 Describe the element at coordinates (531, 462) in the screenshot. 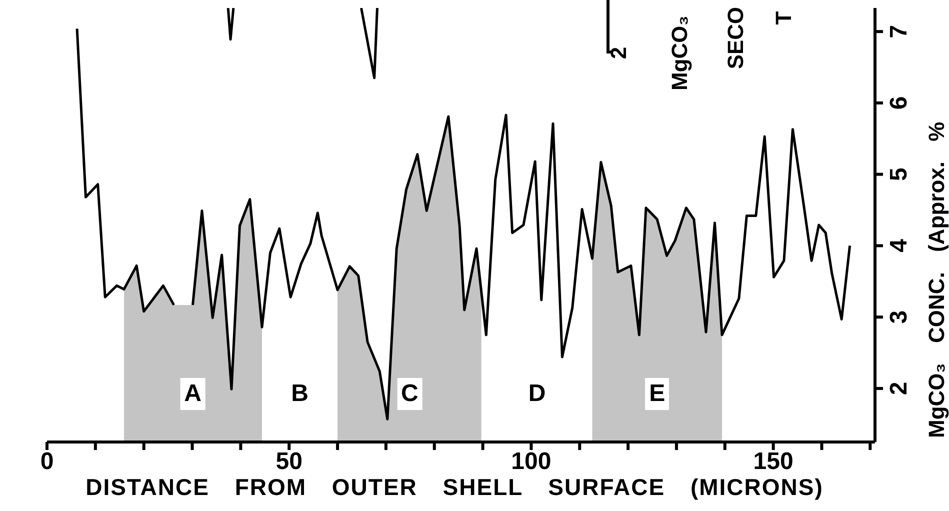

I see `x-tick-label: 100` at that location.